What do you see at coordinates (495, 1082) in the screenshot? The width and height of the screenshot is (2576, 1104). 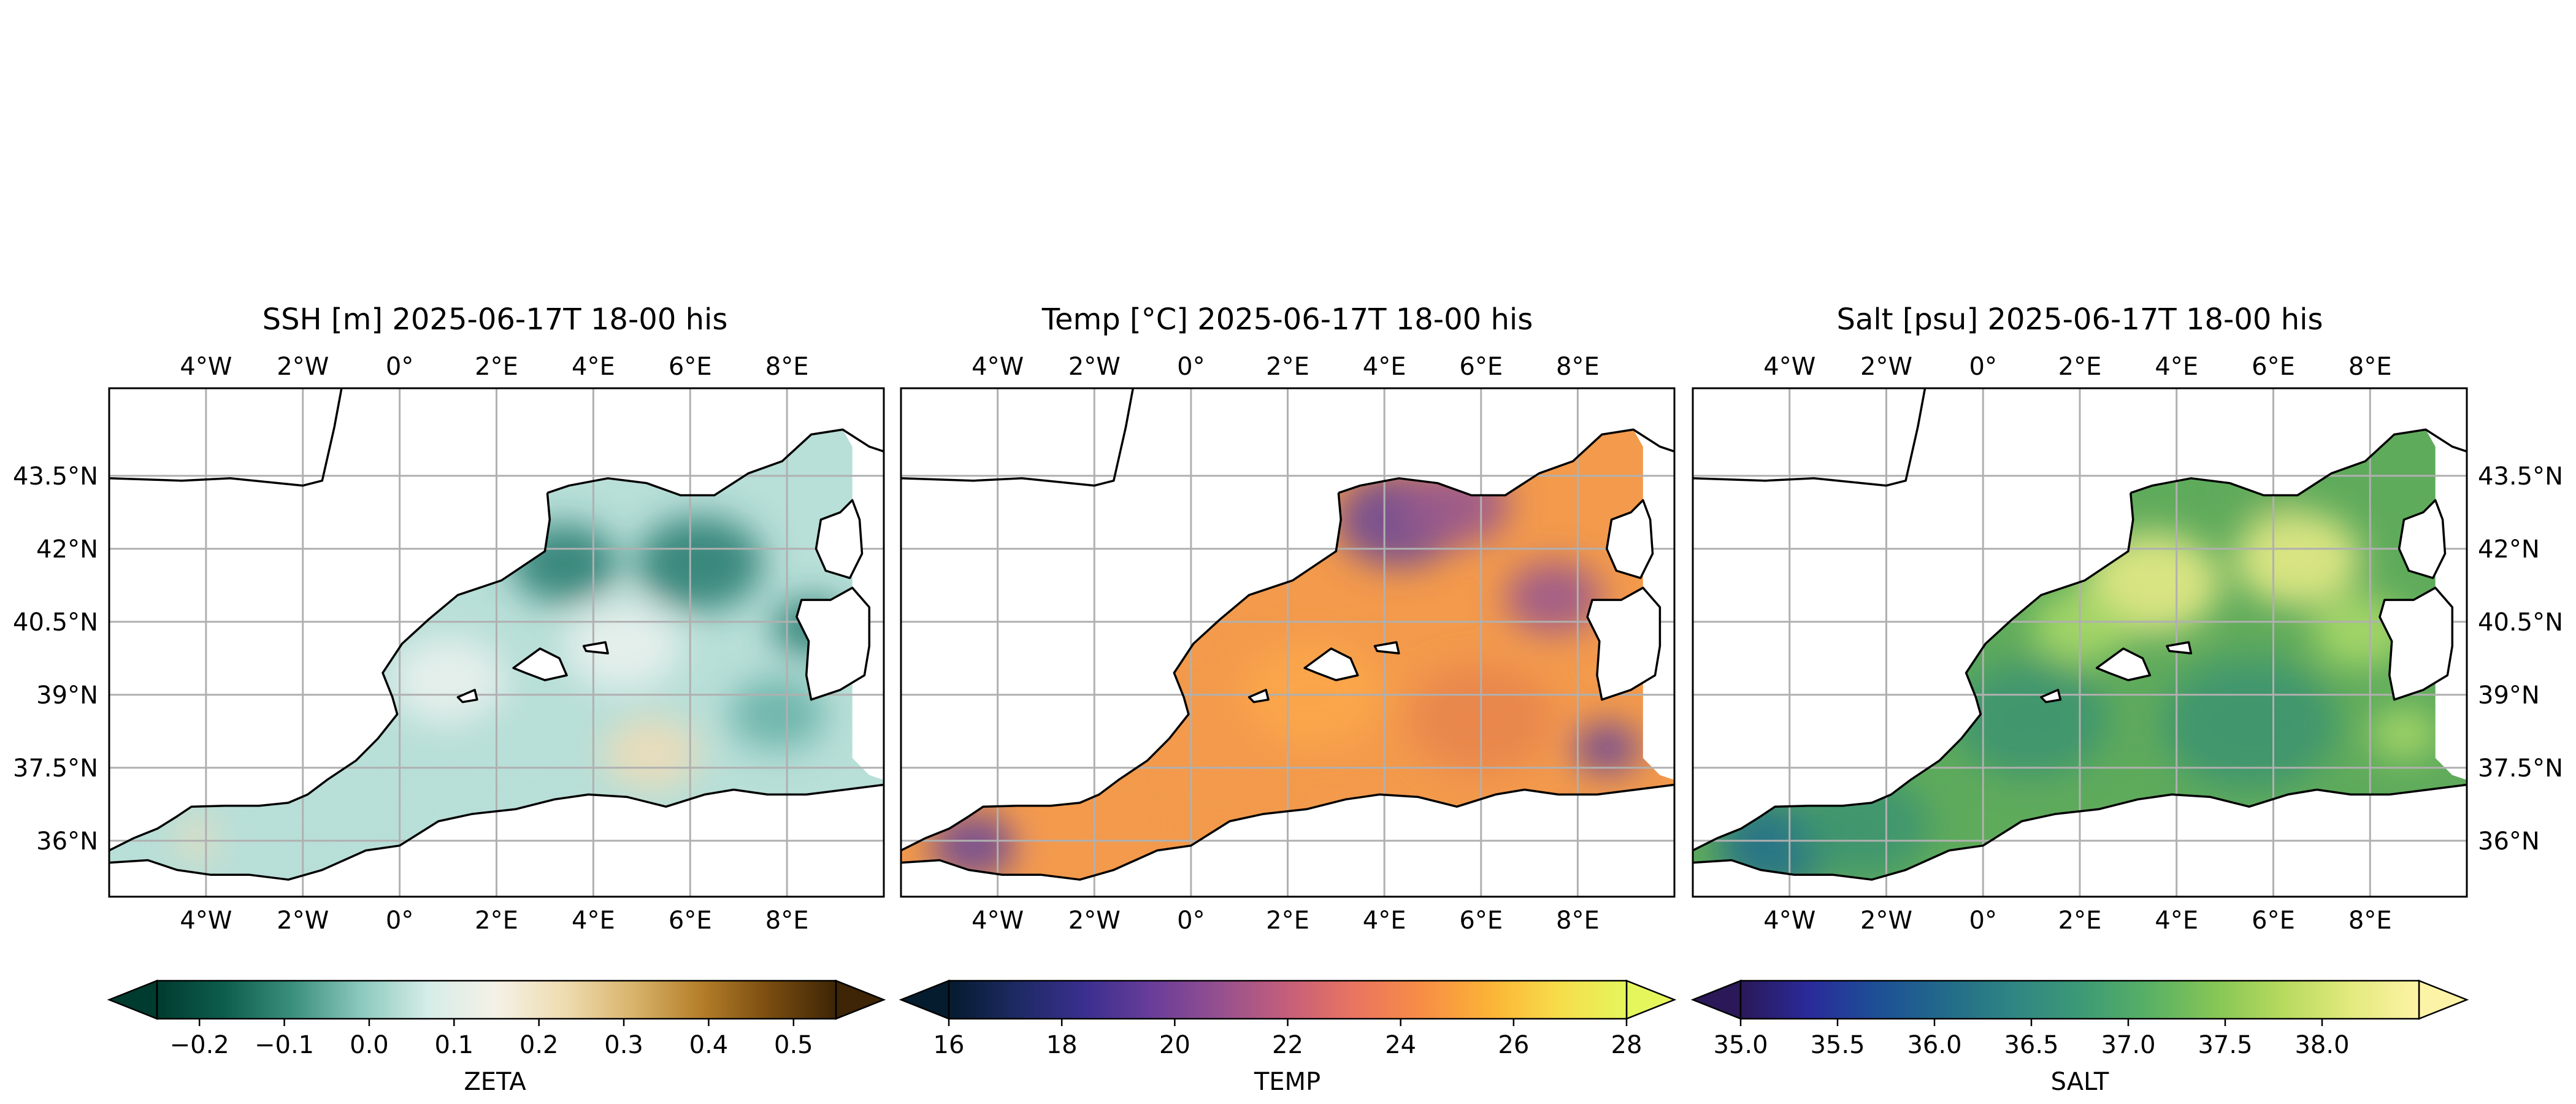 I see `ssh-colorbar-label: ZETA` at bounding box center [495, 1082].